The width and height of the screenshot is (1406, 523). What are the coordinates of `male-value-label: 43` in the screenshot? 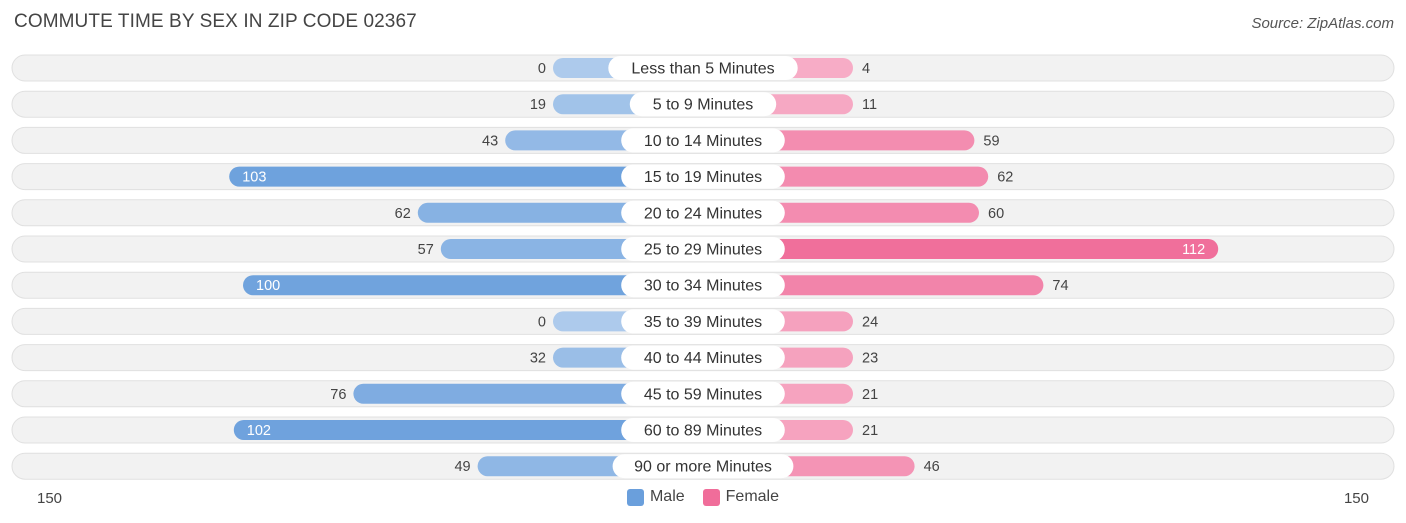 It's located at (490, 141).